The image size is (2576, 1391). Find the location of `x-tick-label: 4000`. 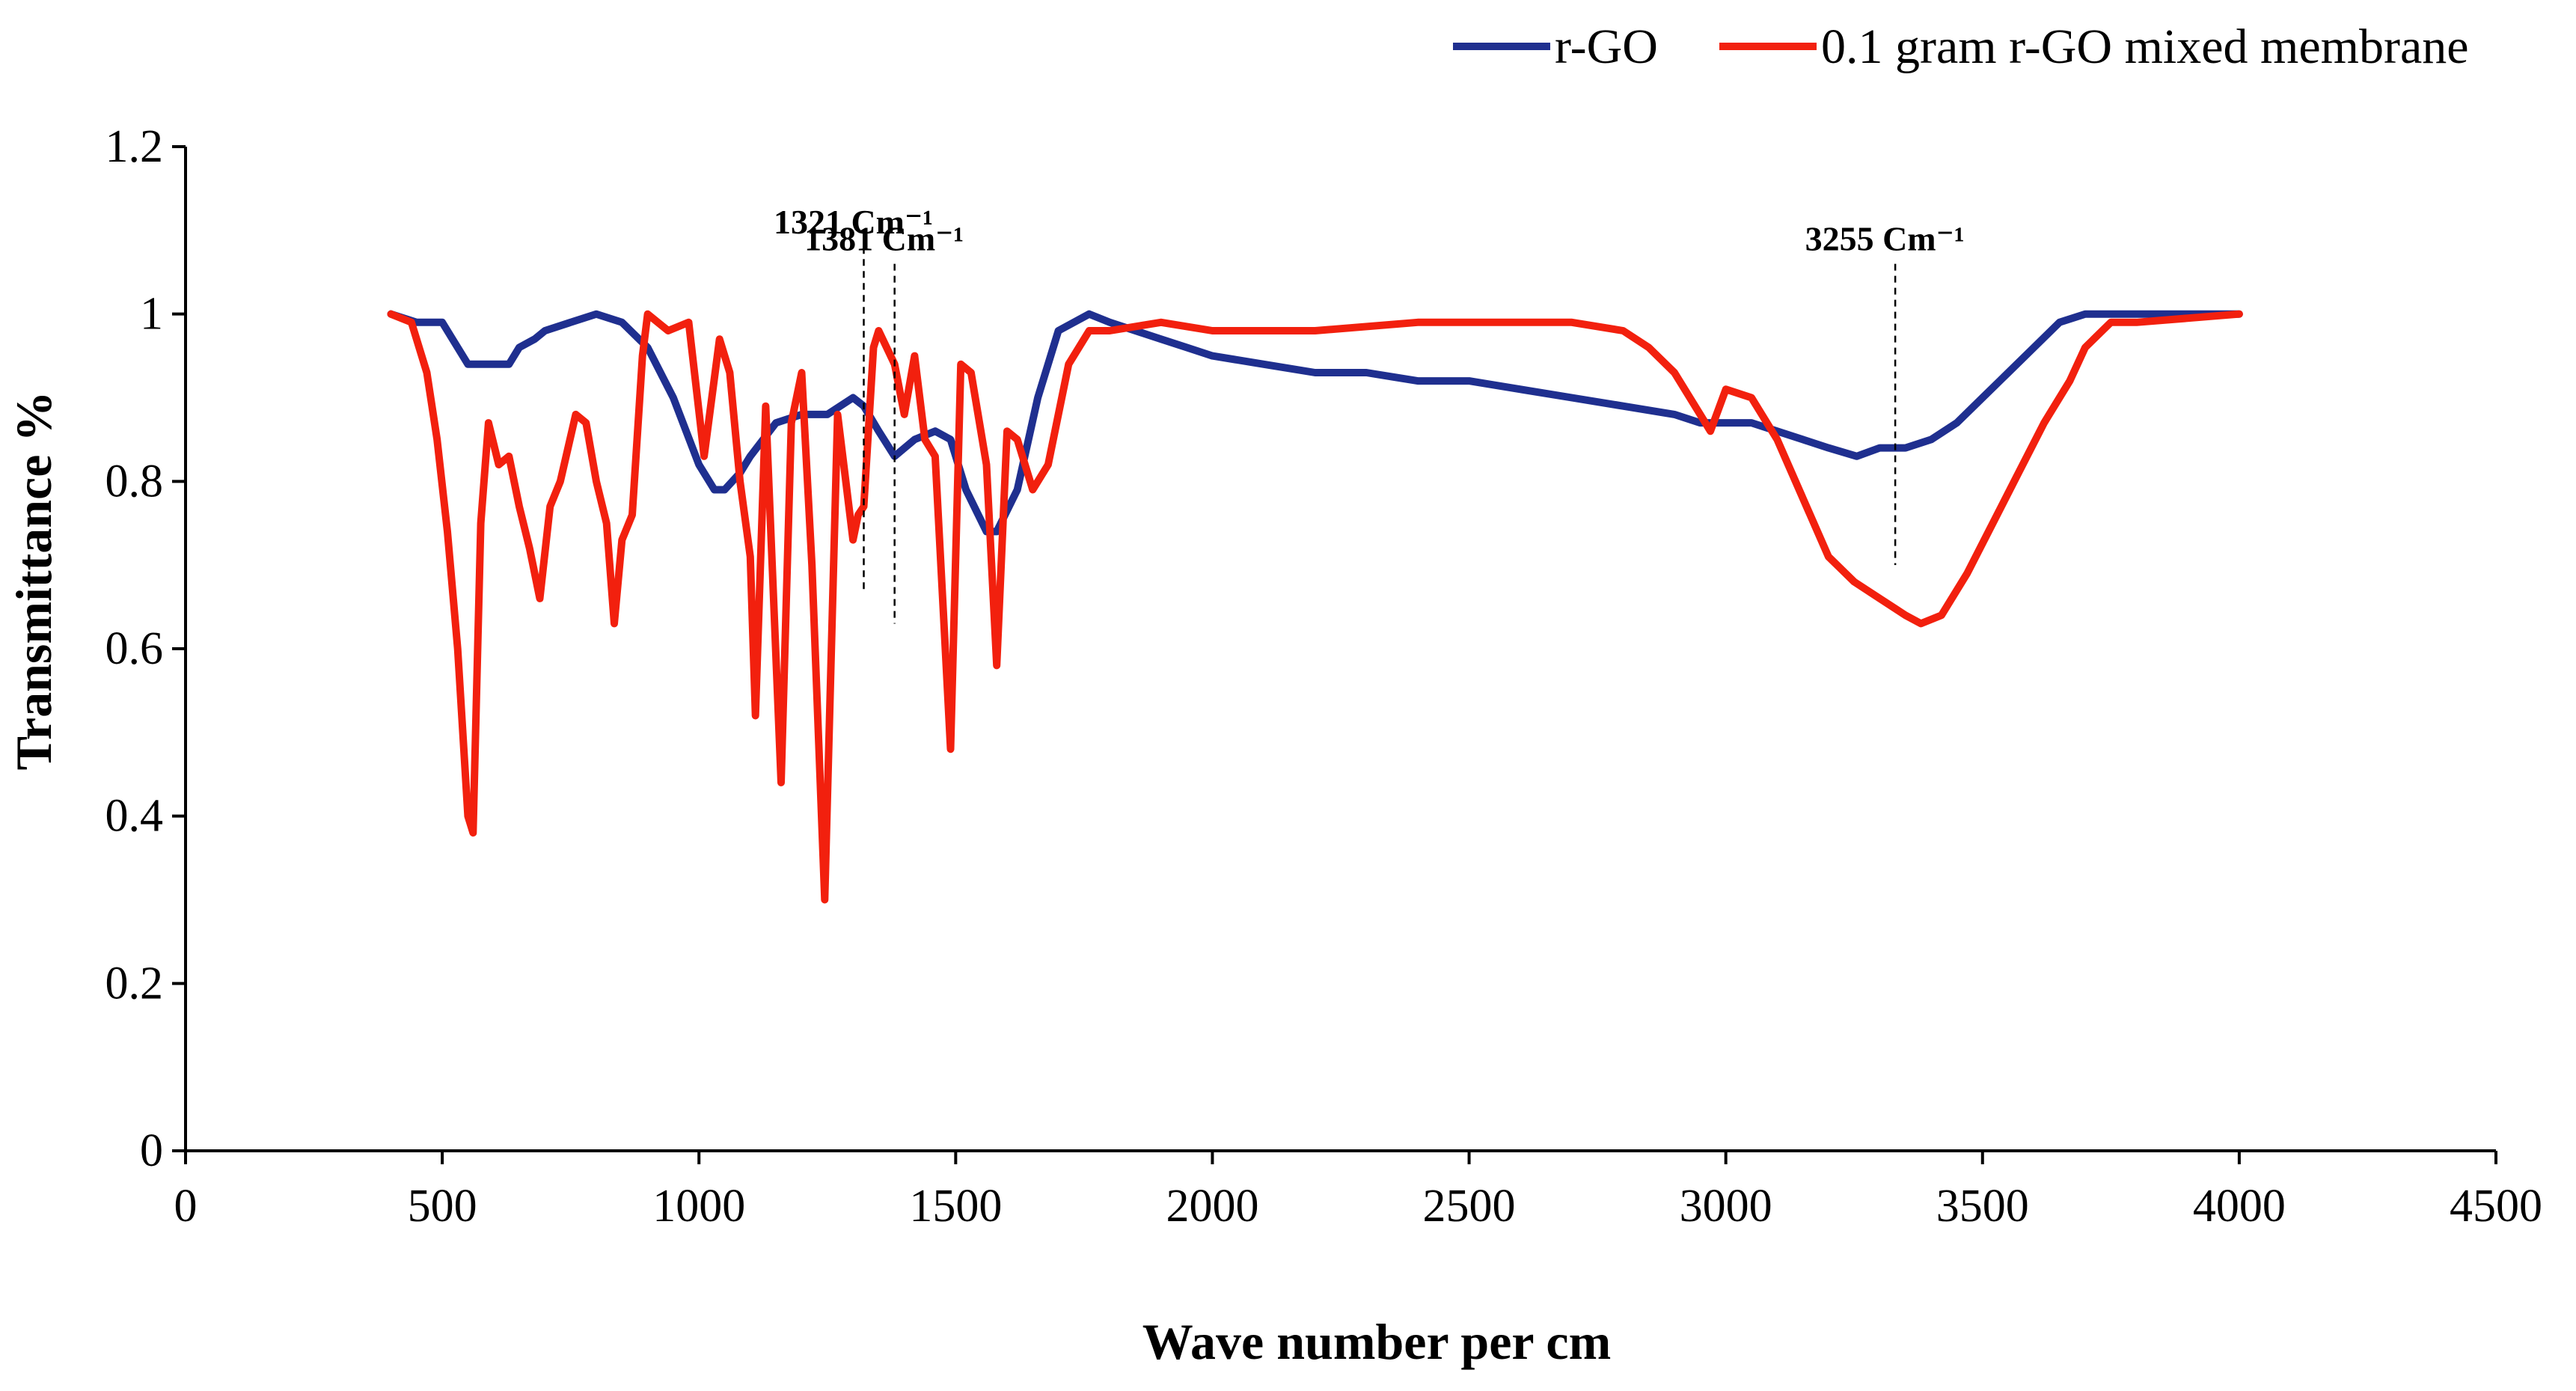

x-tick-label: 4000 is located at coordinates (2239, 1206).